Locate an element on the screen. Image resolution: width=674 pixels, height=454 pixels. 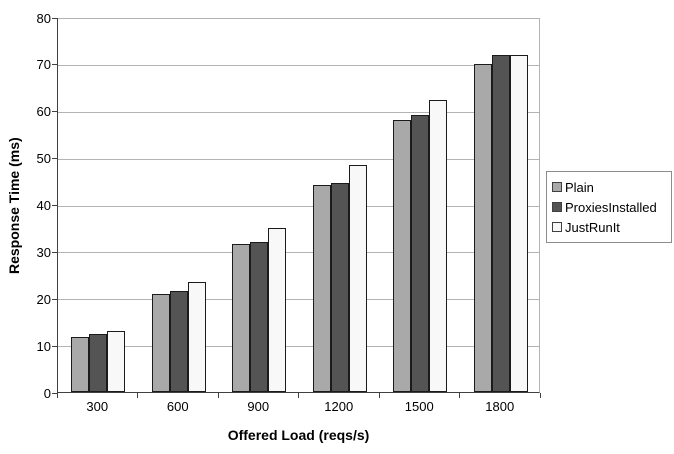
legend-label-justrunit: JustRunIt is located at coordinates (592, 227).